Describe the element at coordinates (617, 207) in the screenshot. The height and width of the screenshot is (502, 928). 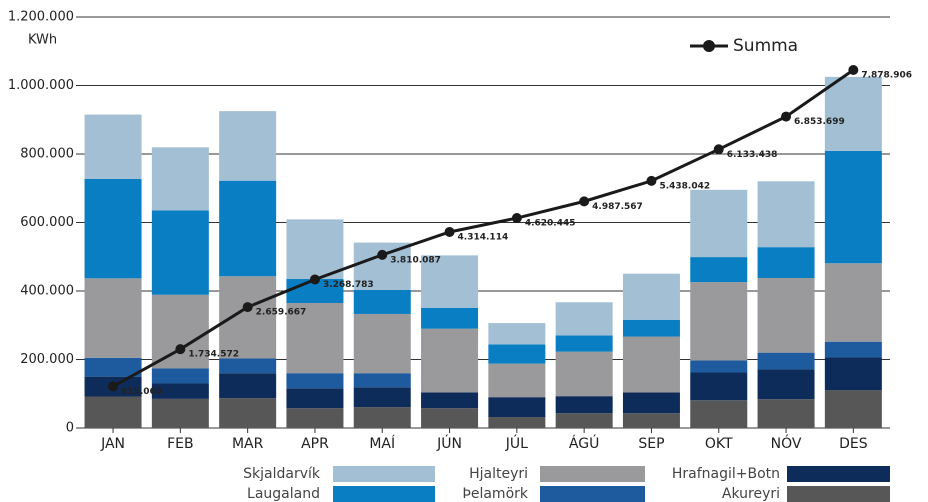
I see `data-label: 4.987.567` at that location.